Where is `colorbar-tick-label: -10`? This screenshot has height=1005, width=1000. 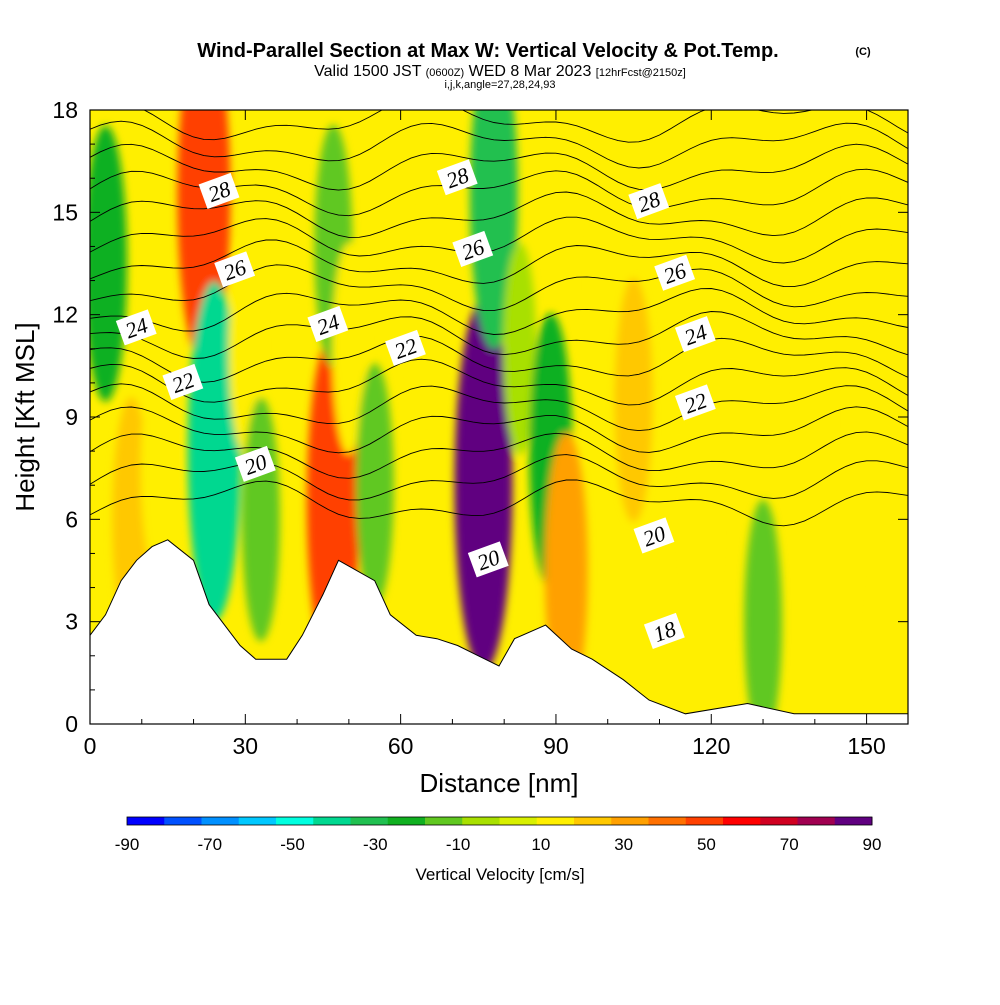 colorbar-tick-label: -10 is located at coordinates (458, 844).